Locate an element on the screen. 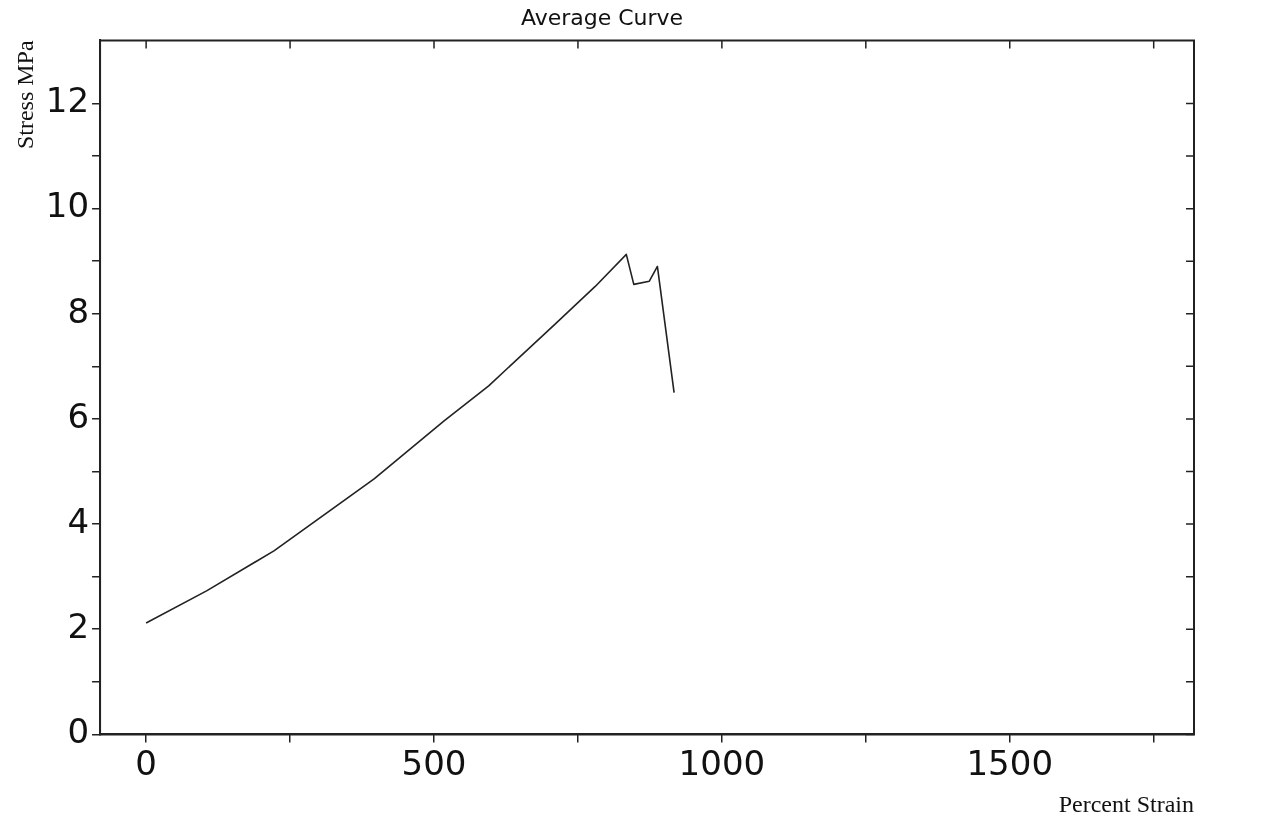 The image size is (1264, 822). x-tick-label: 1000 is located at coordinates (722, 762).